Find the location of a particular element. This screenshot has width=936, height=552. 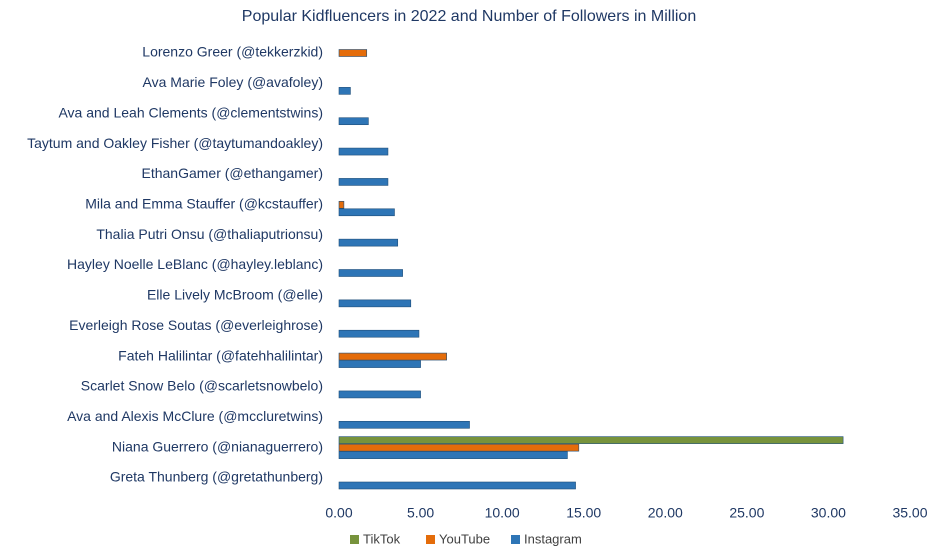

y-tick-label: Greta Thunberg (@gretathunberg) is located at coordinates (216, 477).